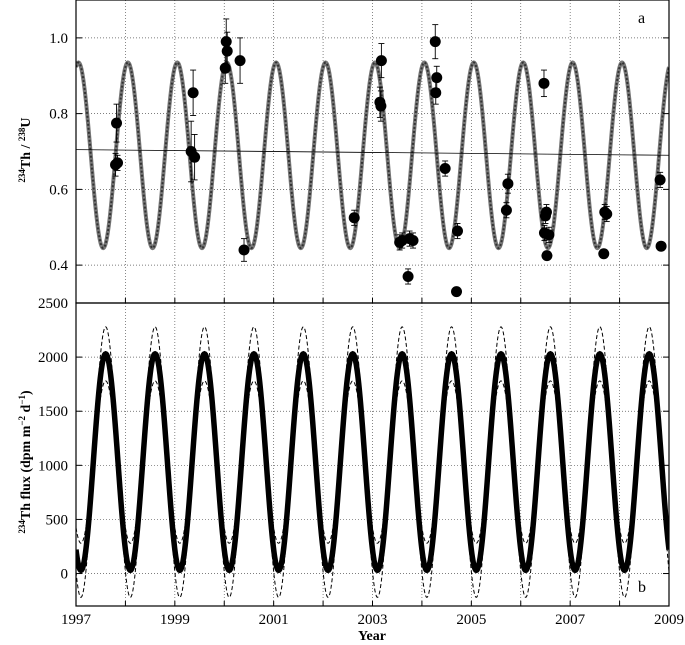 The image size is (685, 645). I want to click on y-tick-label: 1.0, so click(58, 39).